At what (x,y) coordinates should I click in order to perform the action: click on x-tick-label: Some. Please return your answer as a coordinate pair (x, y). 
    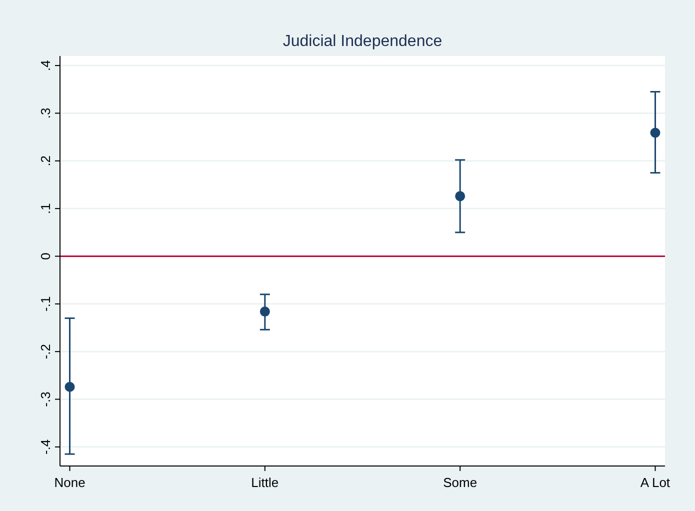
    Looking at the image, I should click on (460, 482).